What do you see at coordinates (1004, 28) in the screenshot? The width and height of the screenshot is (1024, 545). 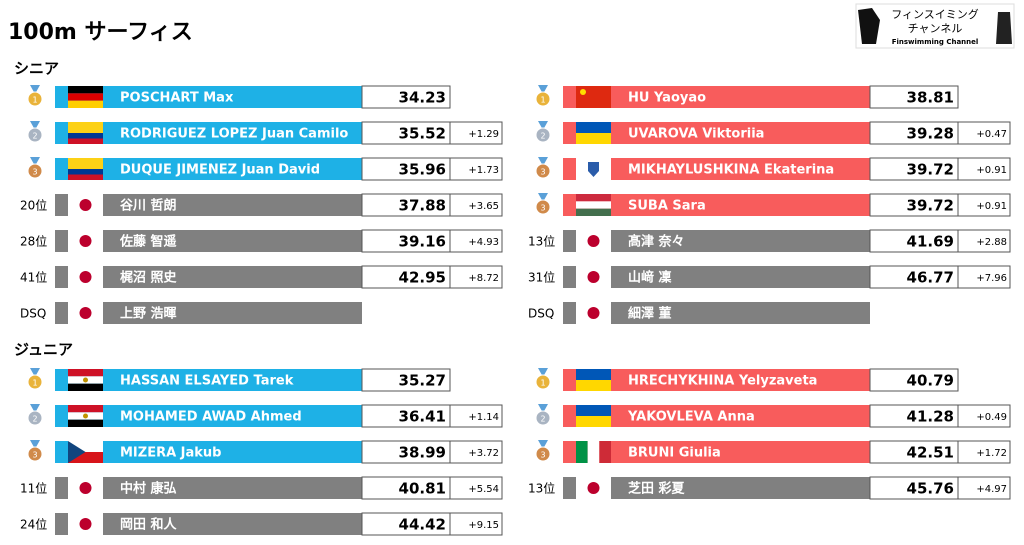 I see `logo-figure` at bounding box center [1004, 28].